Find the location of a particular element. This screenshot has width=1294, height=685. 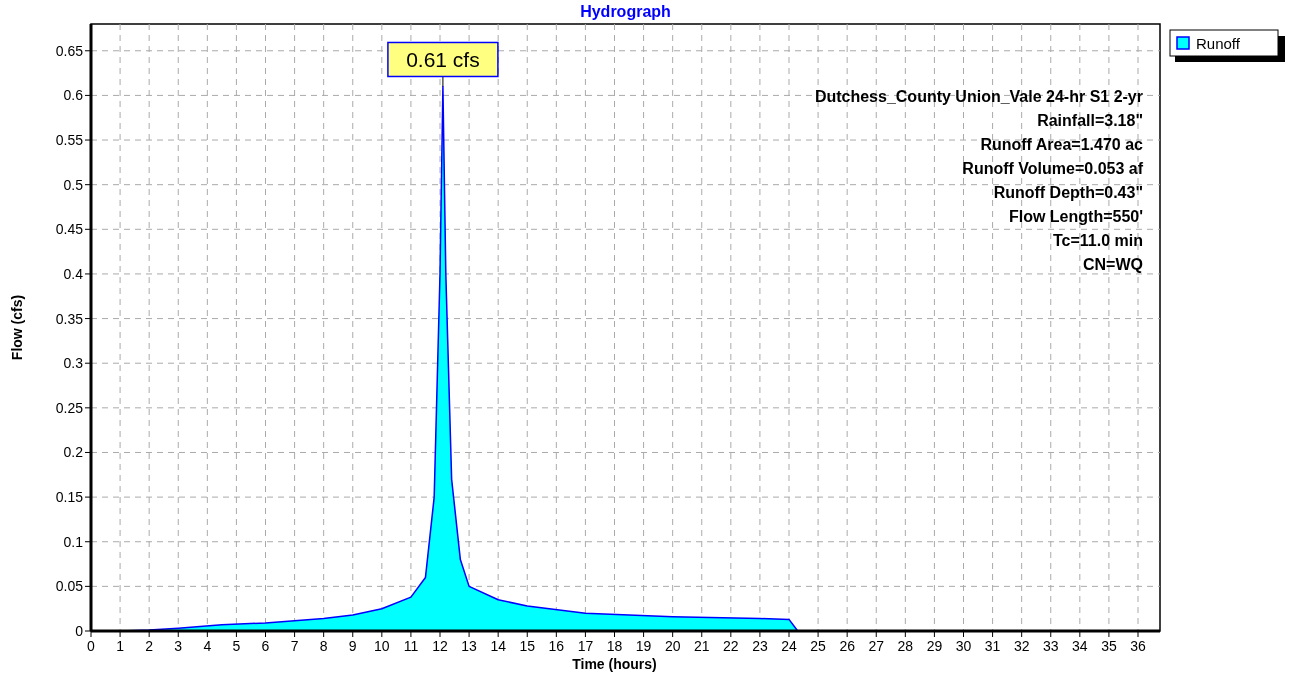

annotation: Runoff Depth=0.43" is located at coordinates (1068, 192).